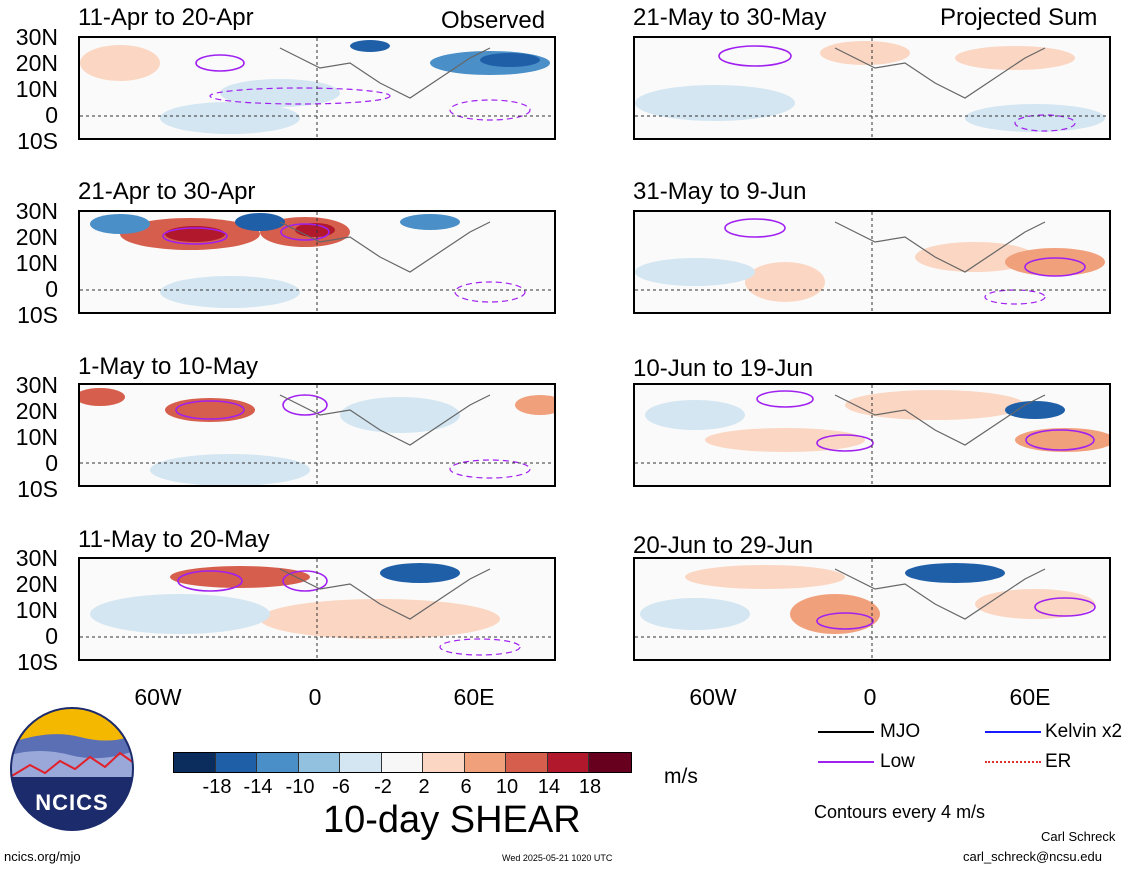 Image resolution: width=1135 pixels, height=872 pixels. Describe the element at coordinates (1058, 761) in the screenshot. I see `legend-er-label: ER` at that location.